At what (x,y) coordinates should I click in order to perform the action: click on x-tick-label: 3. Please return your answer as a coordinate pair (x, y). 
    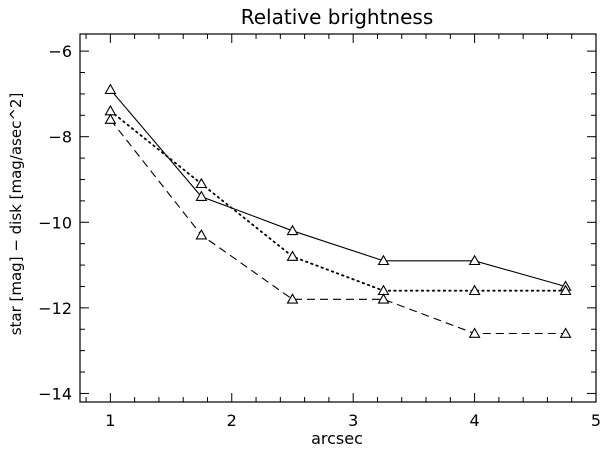
    Looking at the image, I should click on (353, 420).